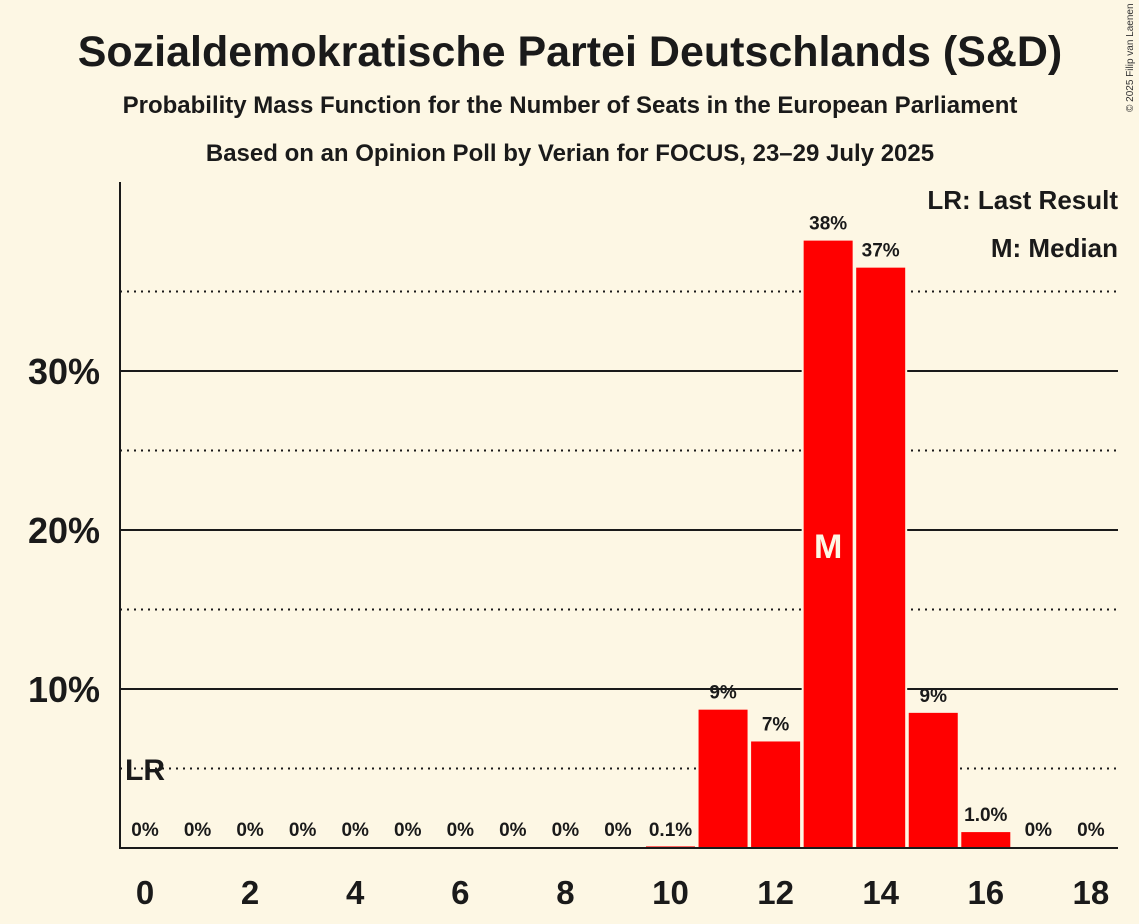 This screenshot has width=1139, height=924. I want to click on bar-value-label: 38%, so click(828, 224).